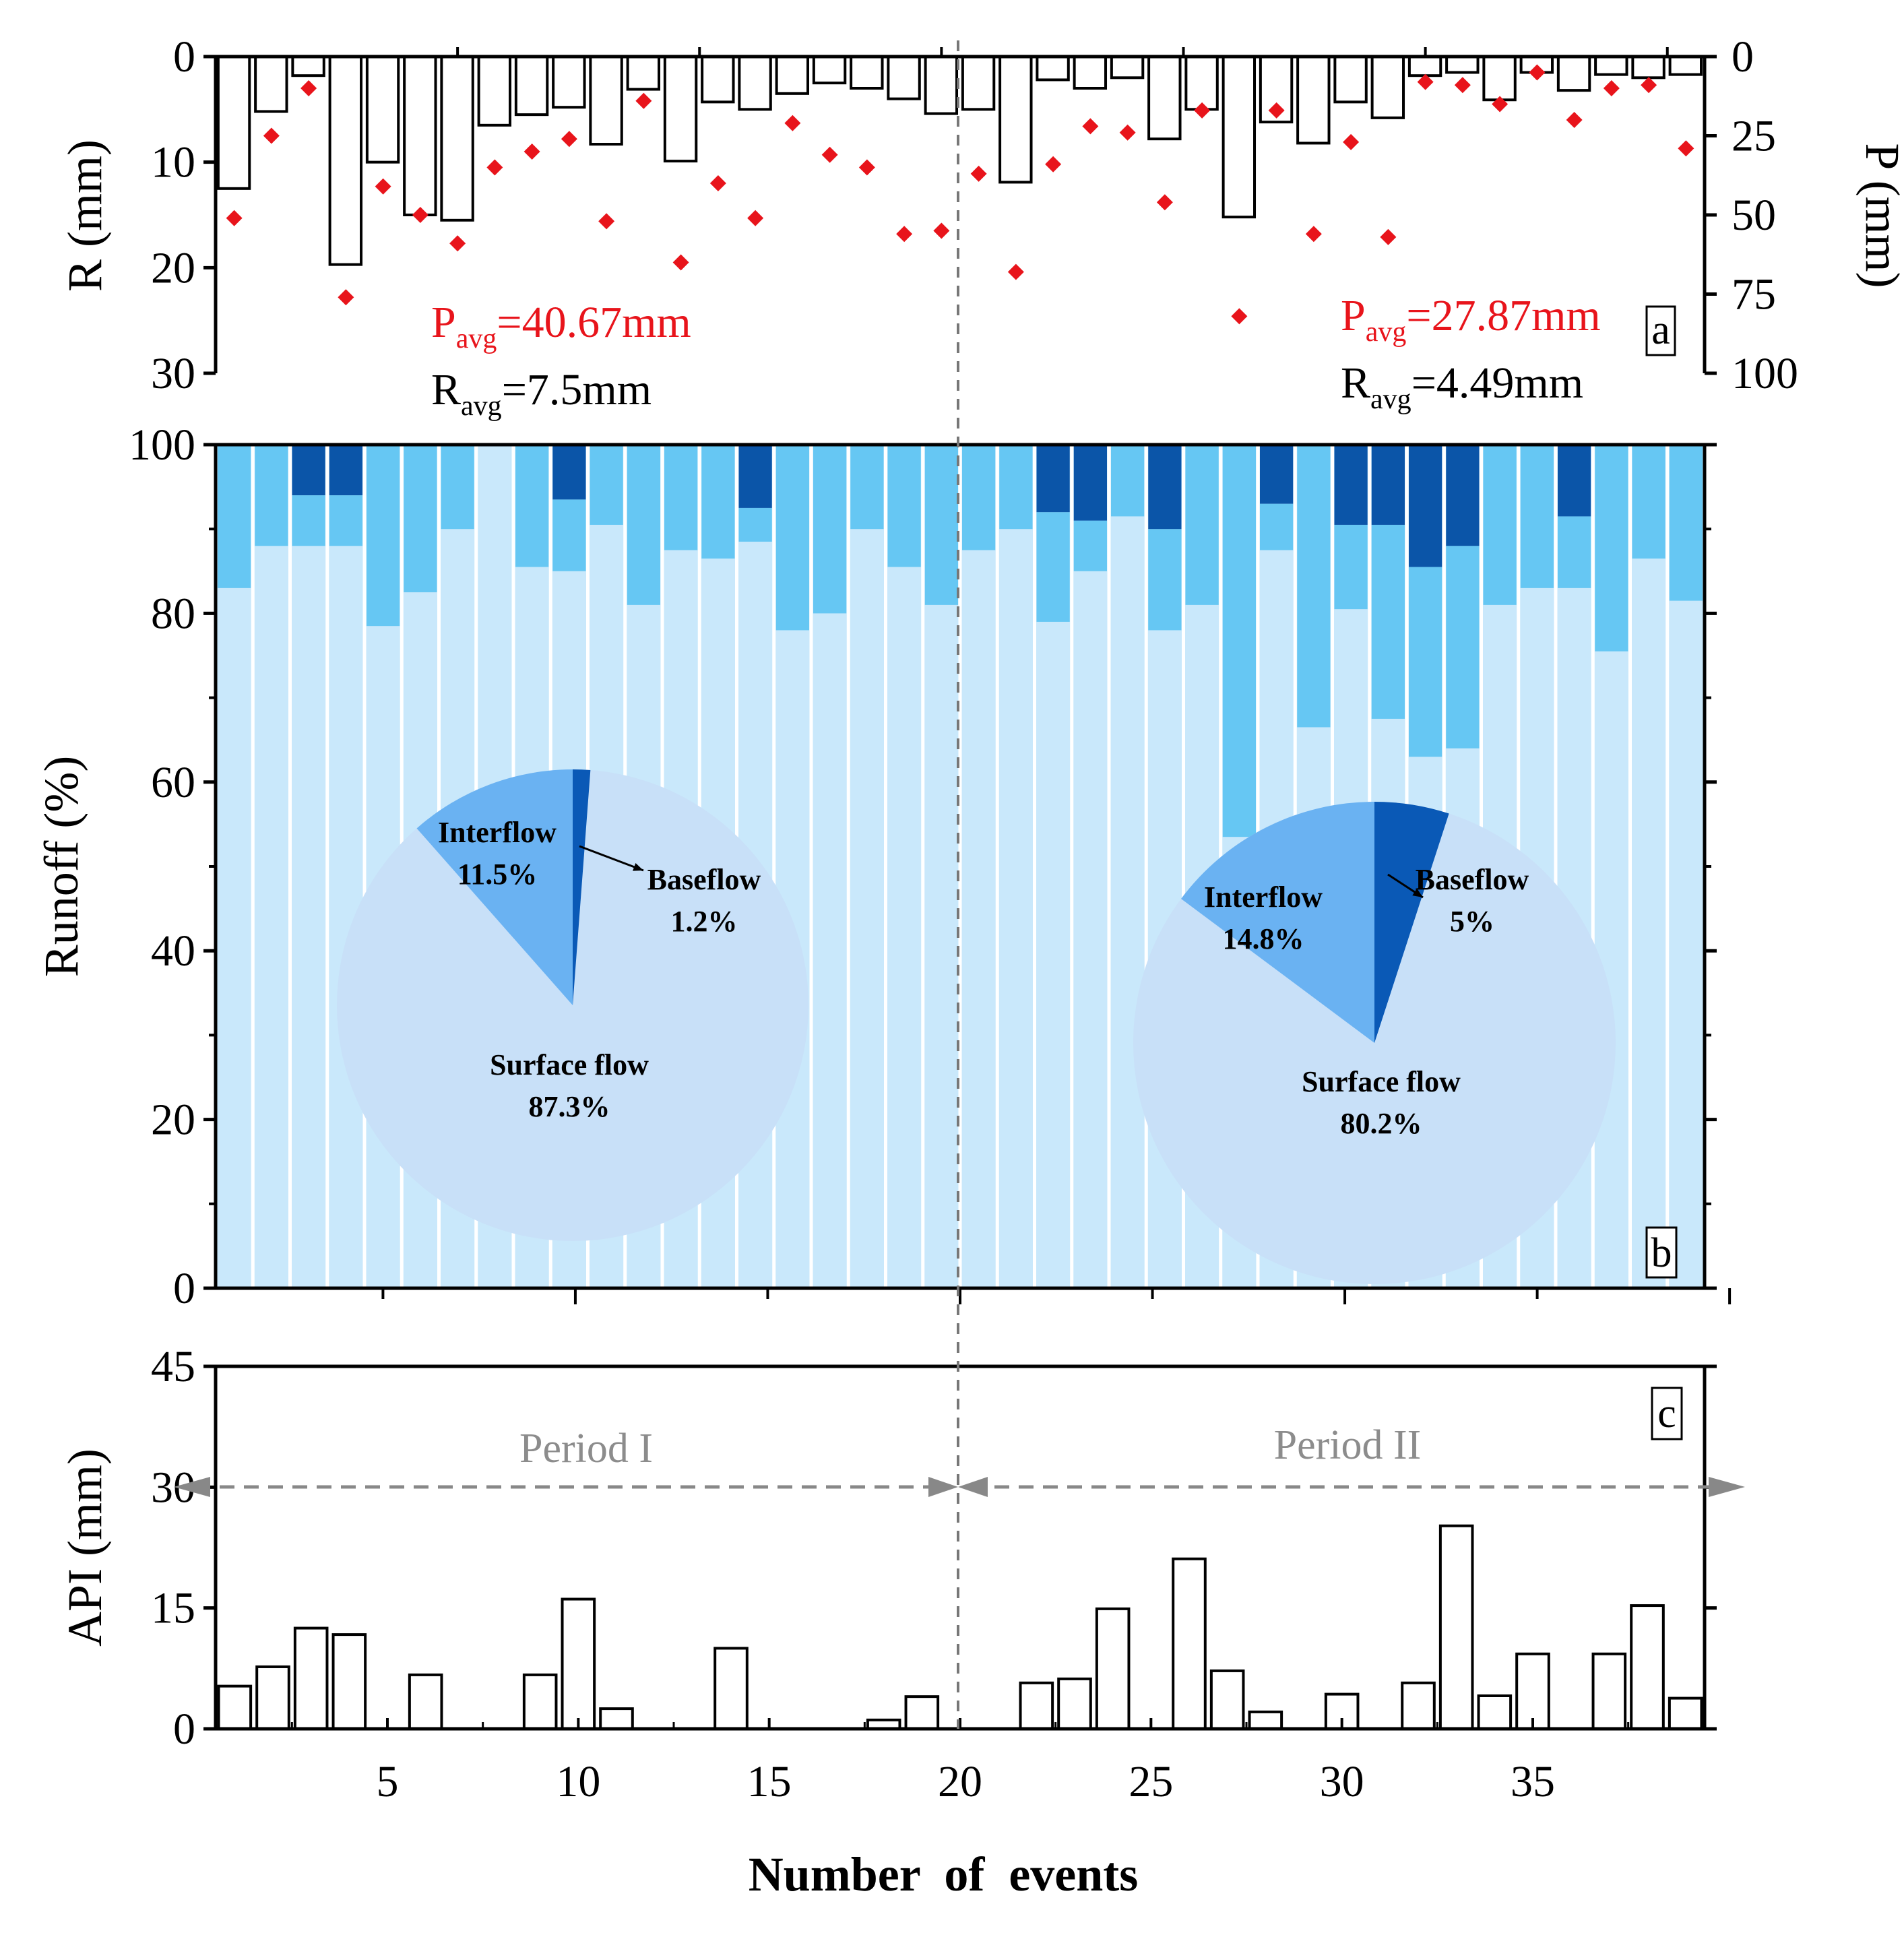  What do you see at coordinates (184, 1729) in the screenshot?
I see `api-tick-label: 0` at bounding box center [184, 1729].